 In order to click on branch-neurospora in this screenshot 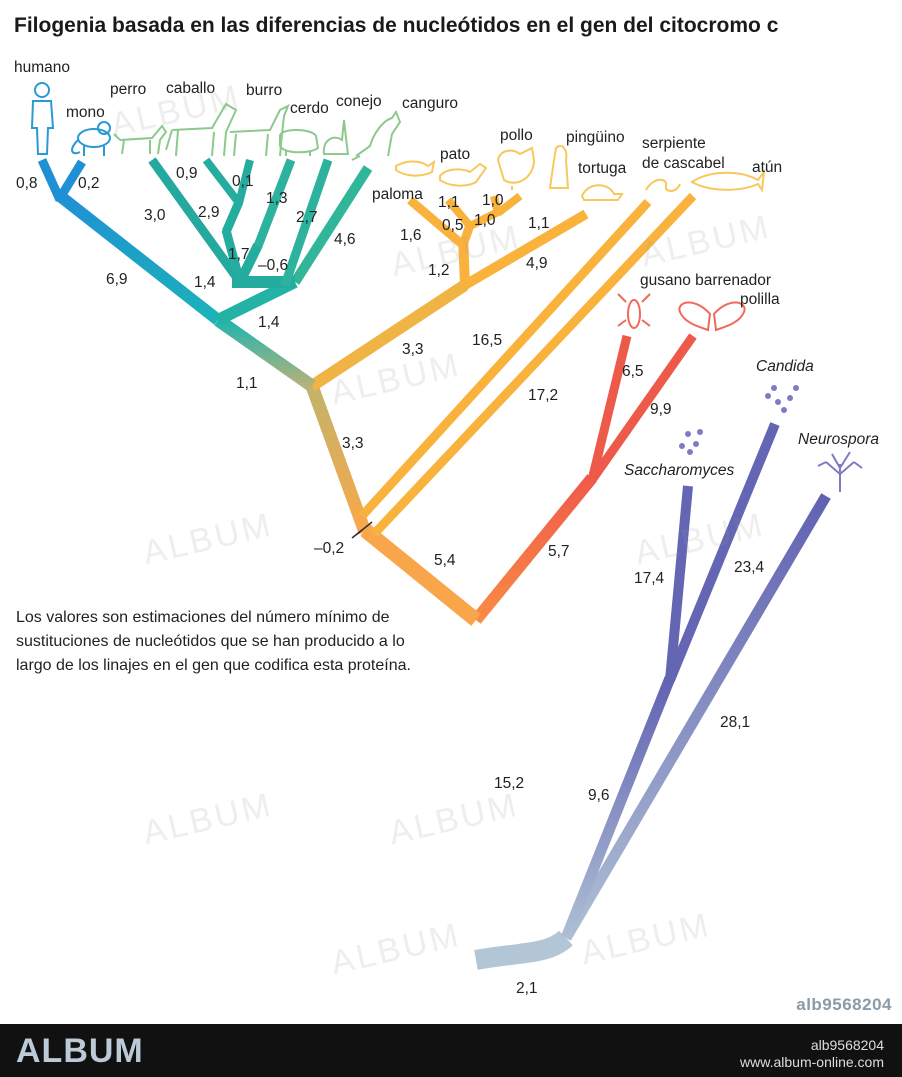, I will do `click(696, 717)`.